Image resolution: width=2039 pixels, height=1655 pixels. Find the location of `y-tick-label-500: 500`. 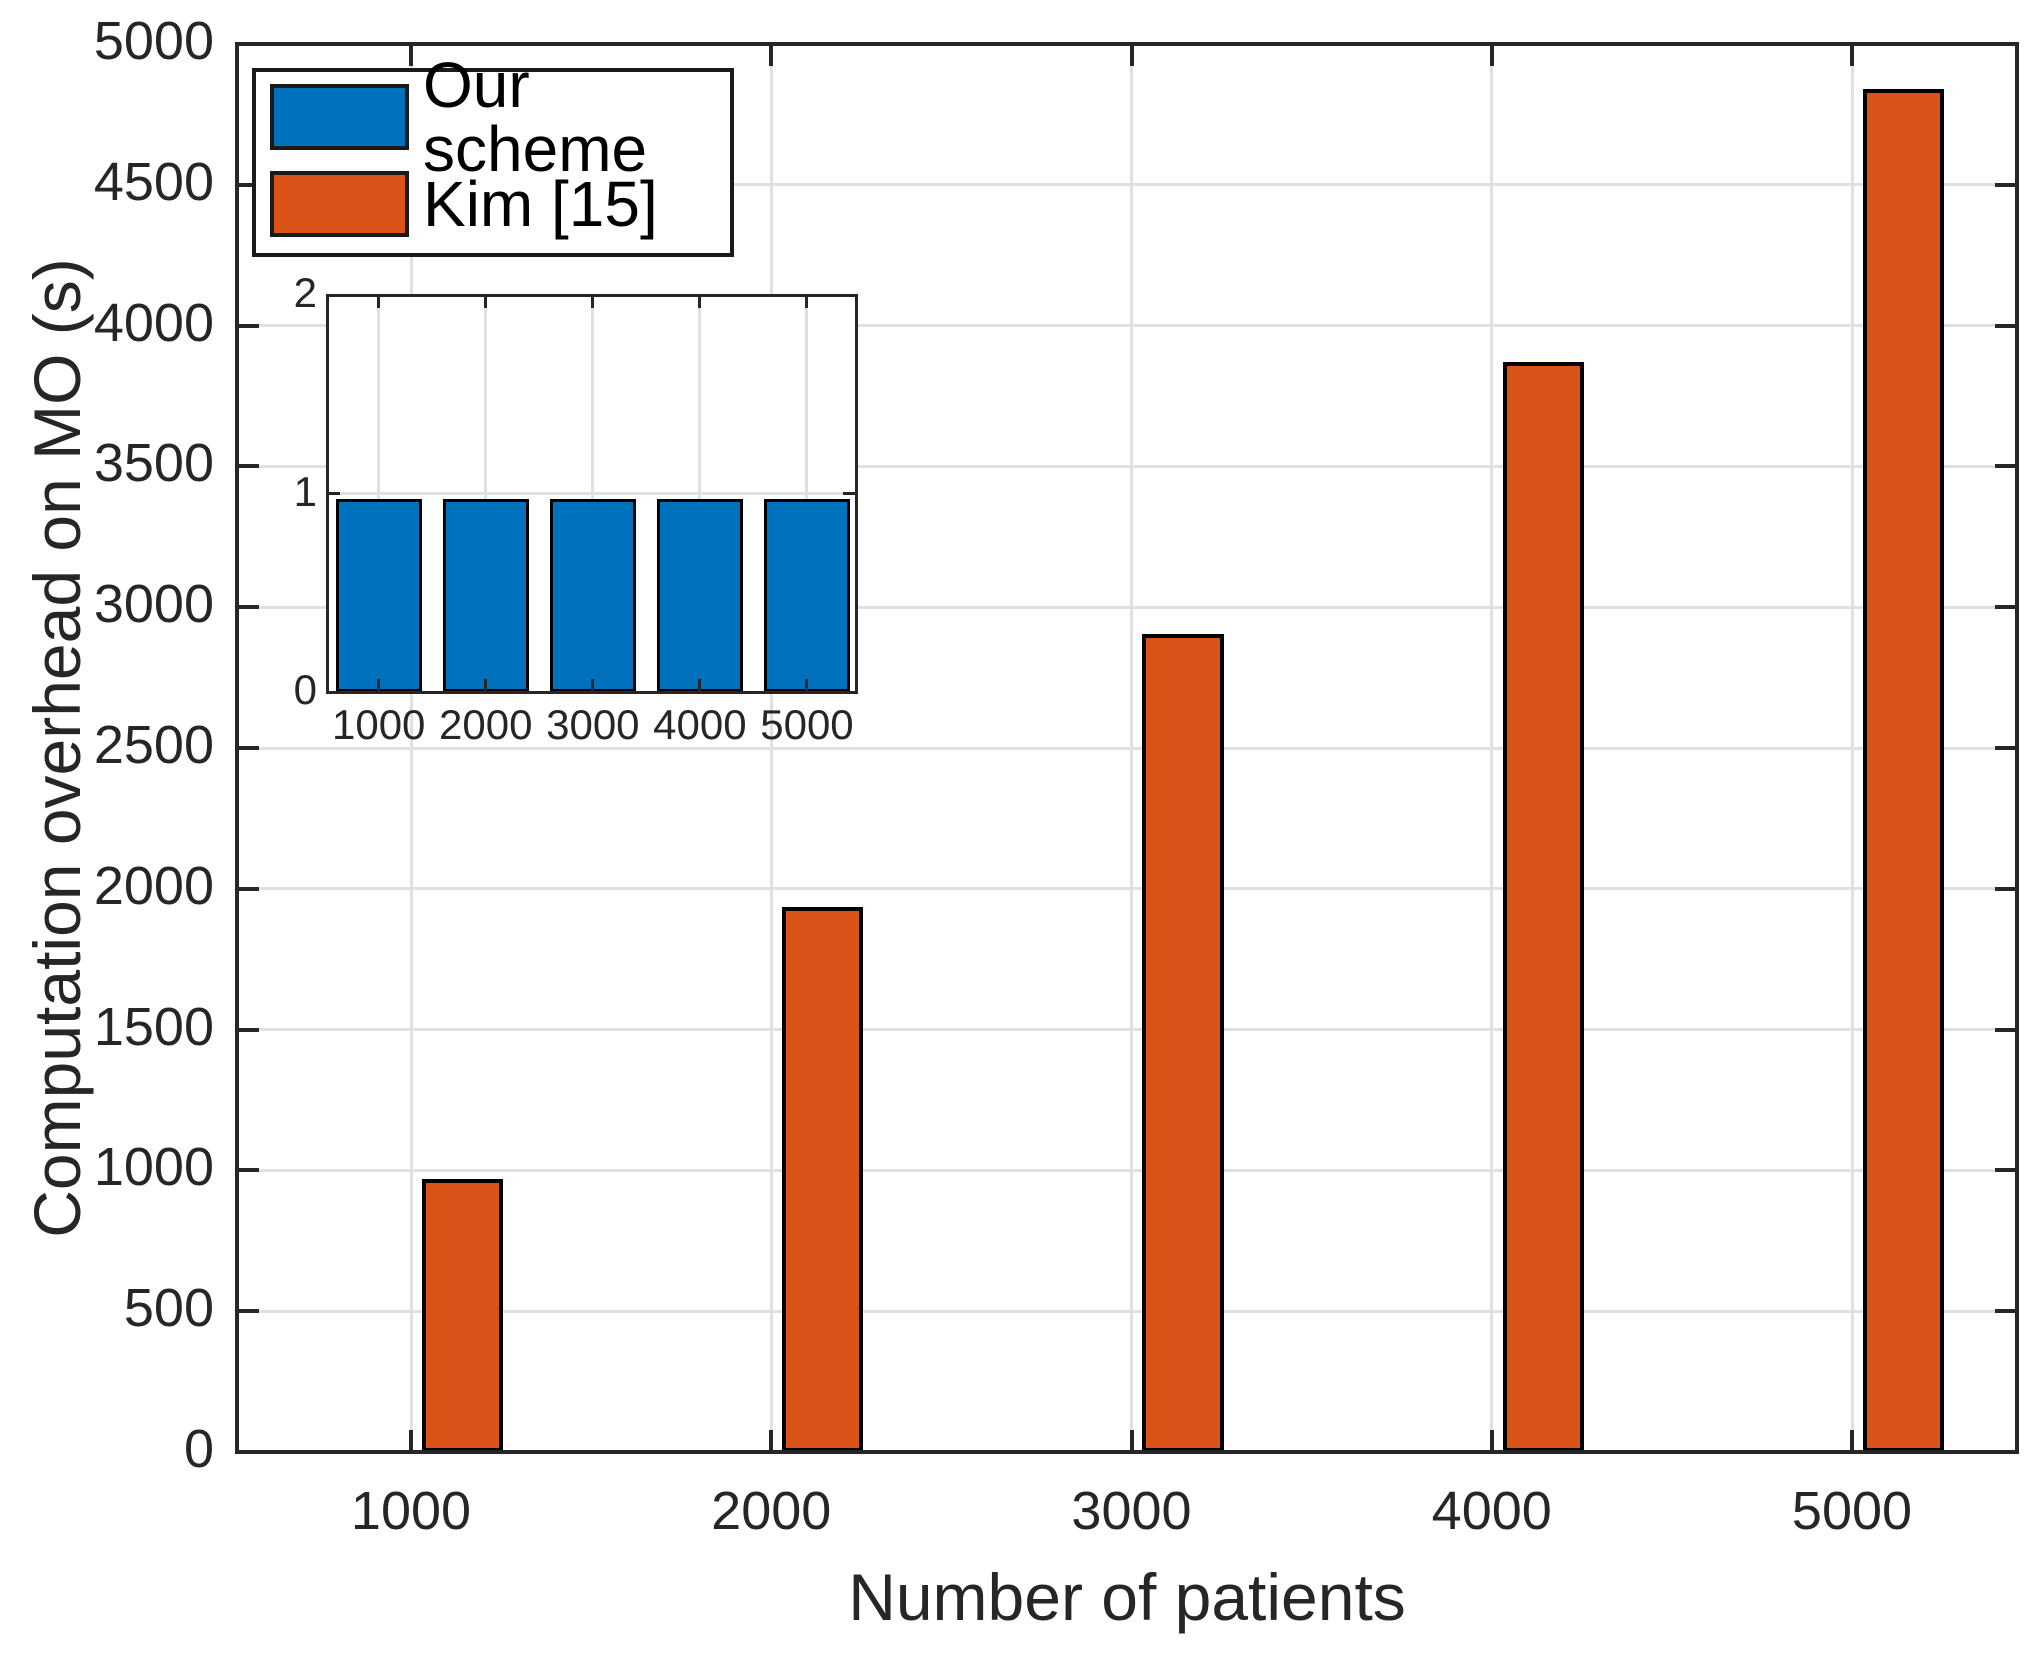

y-tick-label-500: 500 is located at coordinates (168, 1308).